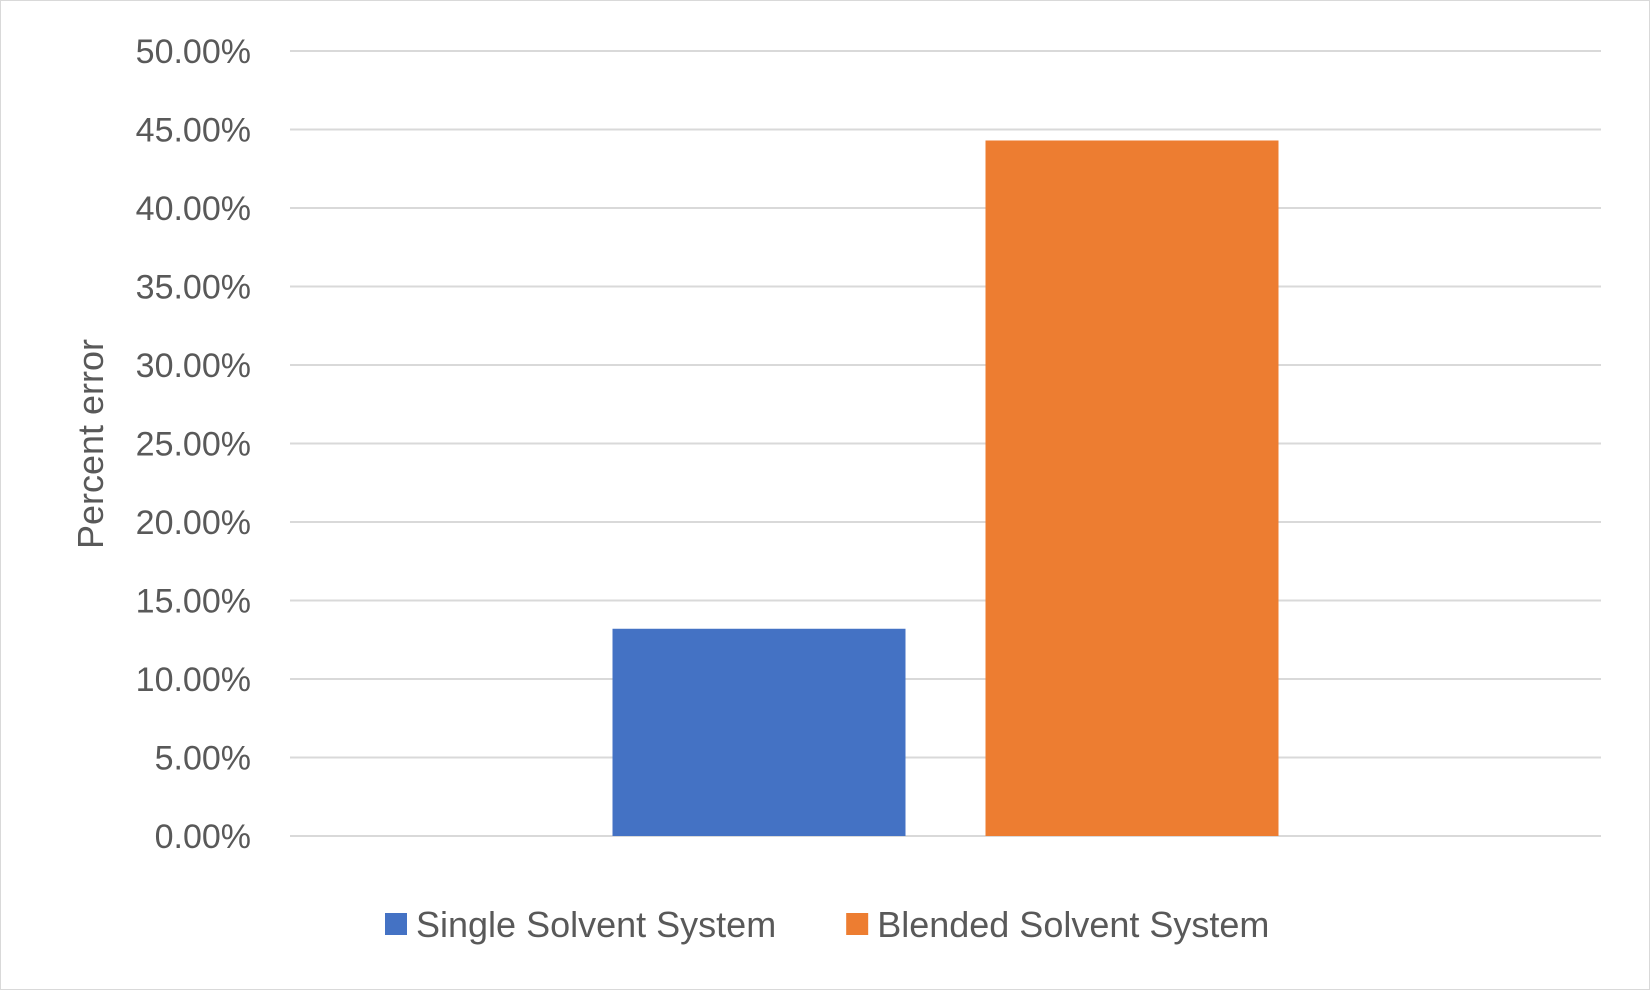 Image resolution: width=1652 pixels, height=992 pixels. I want to click on y-axis-title-group: Percent error, so click(90, 444).